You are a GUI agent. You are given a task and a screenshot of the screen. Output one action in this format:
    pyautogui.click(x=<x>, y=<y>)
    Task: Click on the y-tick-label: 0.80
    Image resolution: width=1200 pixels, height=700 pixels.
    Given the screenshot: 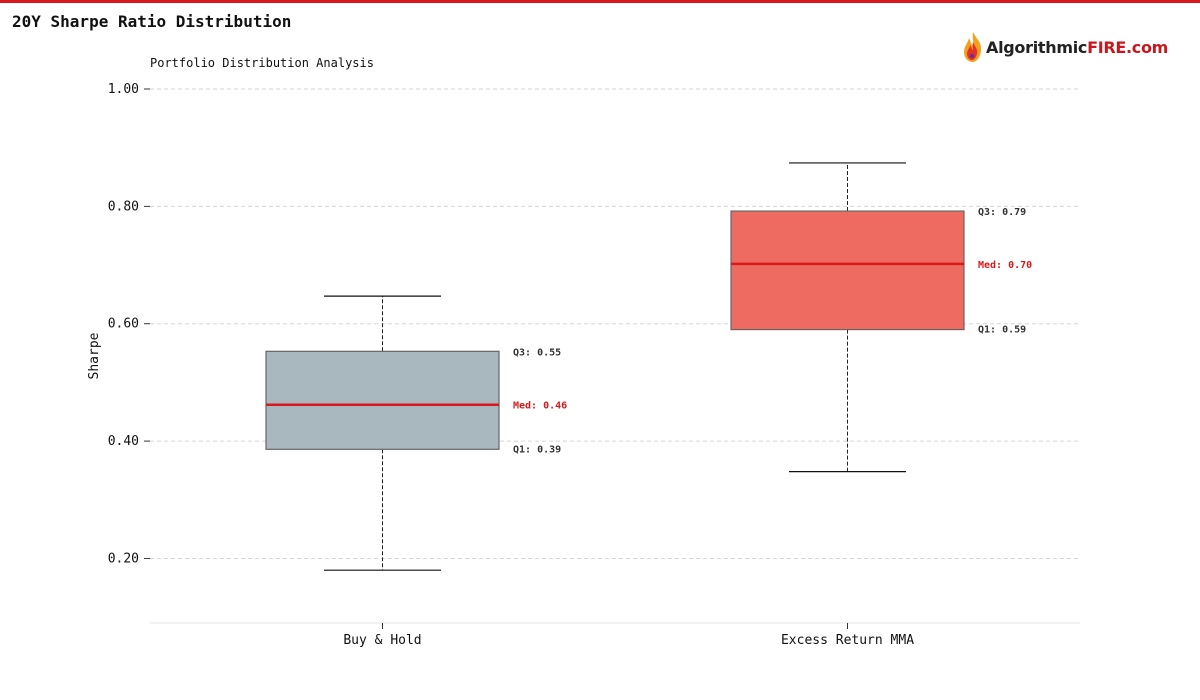 What is the action you would take?
    pyautogui.click(x=123, y=206)
    